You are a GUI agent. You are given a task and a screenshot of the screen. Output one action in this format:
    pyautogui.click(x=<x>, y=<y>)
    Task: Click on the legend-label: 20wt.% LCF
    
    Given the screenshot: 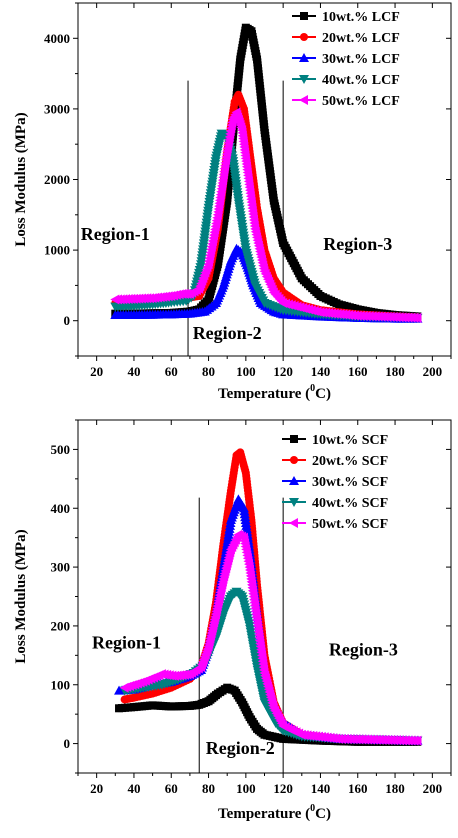 What is the action you would take?
    pyautogui.click(x=361, y=38)
    